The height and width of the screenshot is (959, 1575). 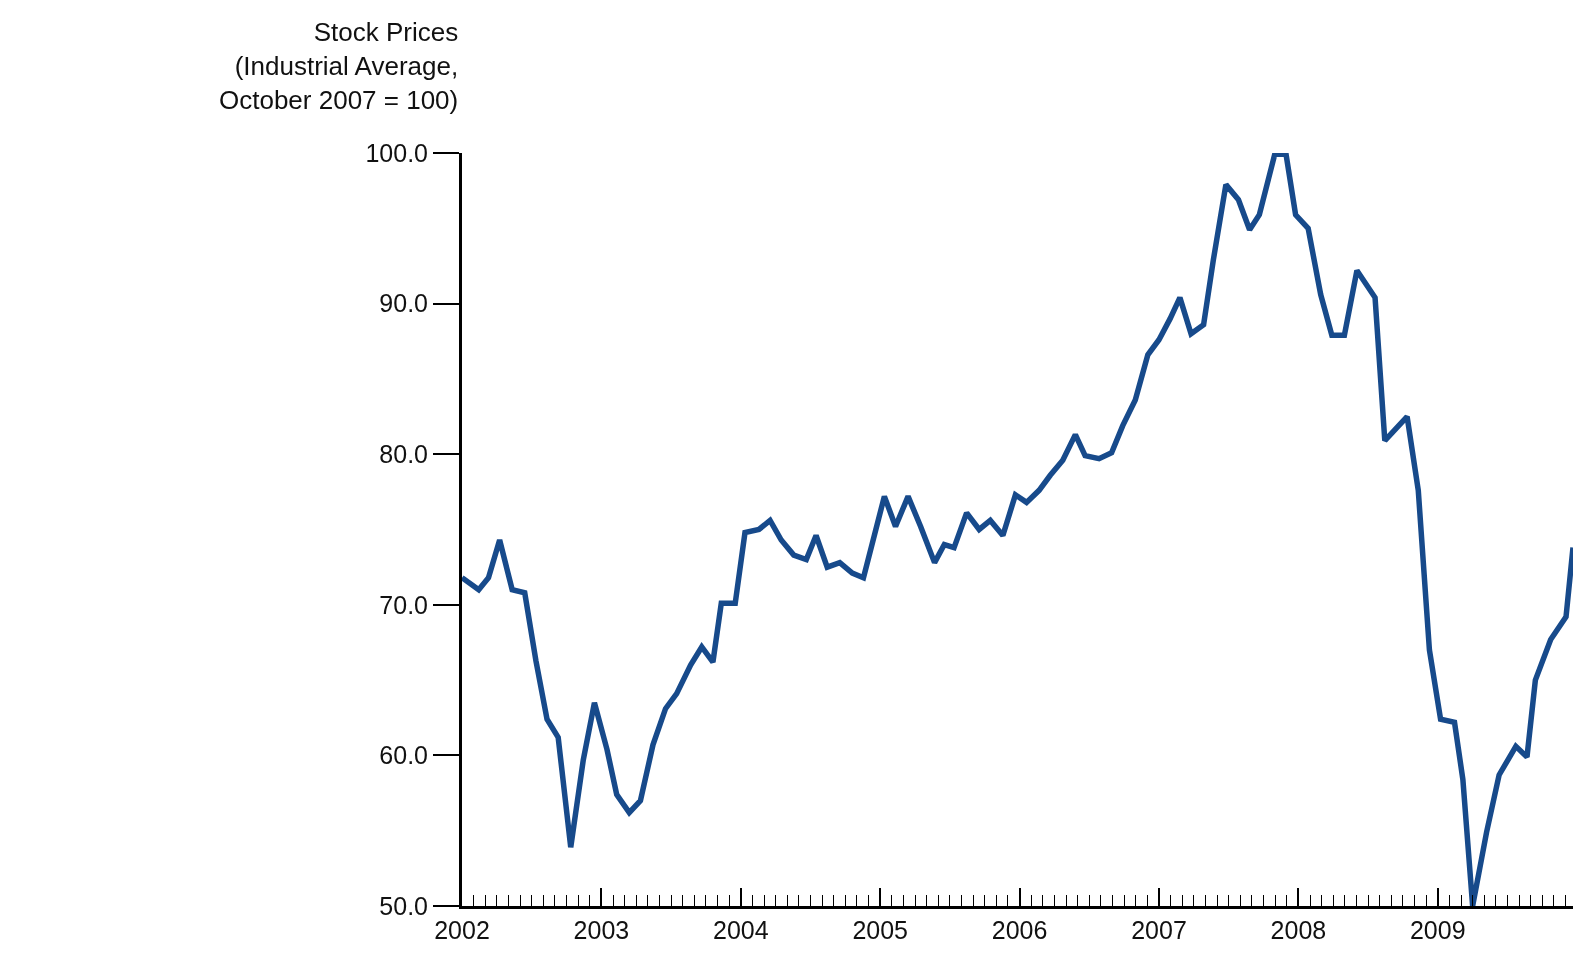 I want to click on x-tick-label: 2003, so click(x=601, y=930).